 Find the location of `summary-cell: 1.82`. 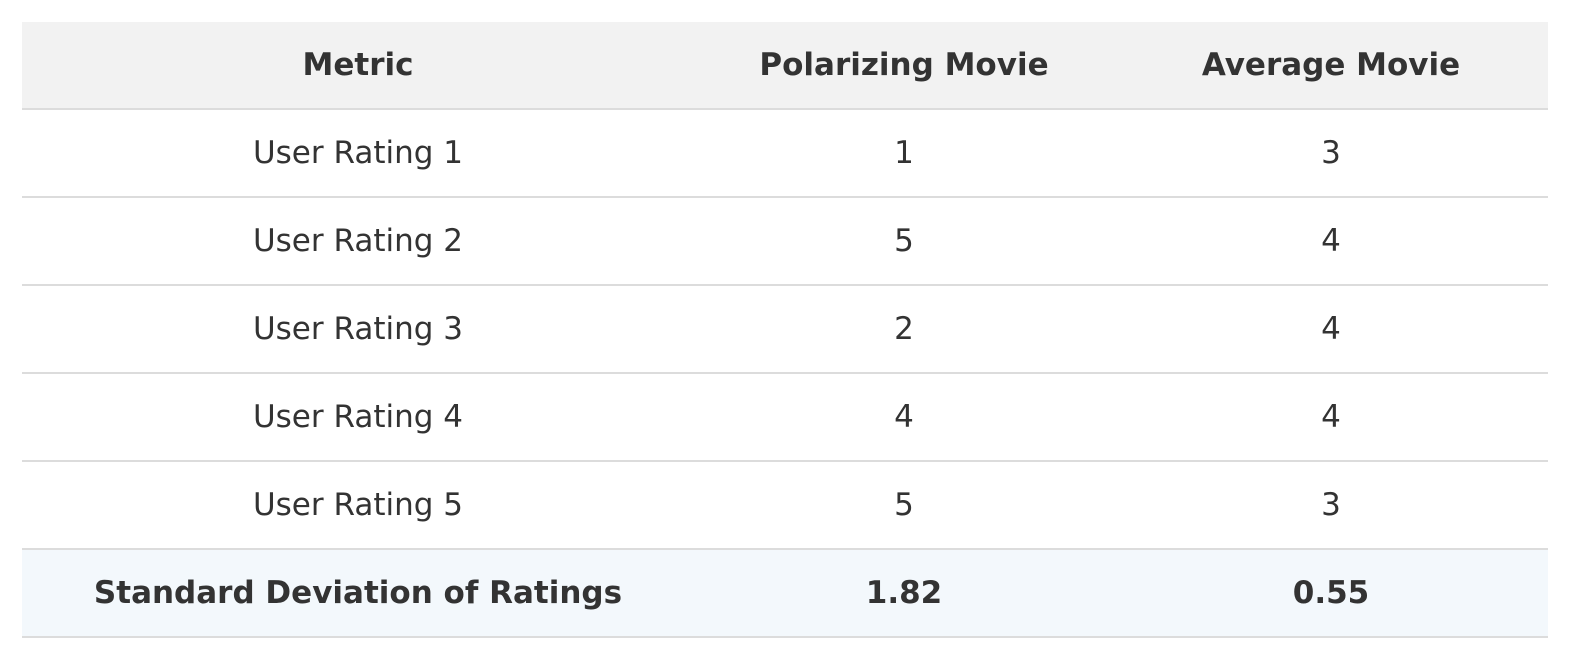

summary-cell: 1.82 is located at coordinates (904, 593).